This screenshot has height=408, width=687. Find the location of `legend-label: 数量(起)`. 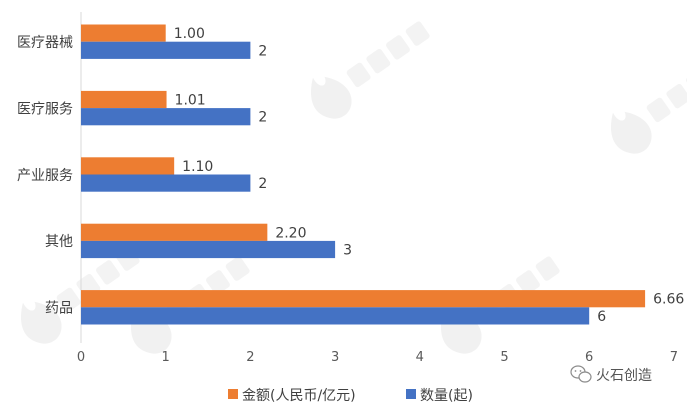

legend-label: 数量(起) is located at coordinates (446, 396).